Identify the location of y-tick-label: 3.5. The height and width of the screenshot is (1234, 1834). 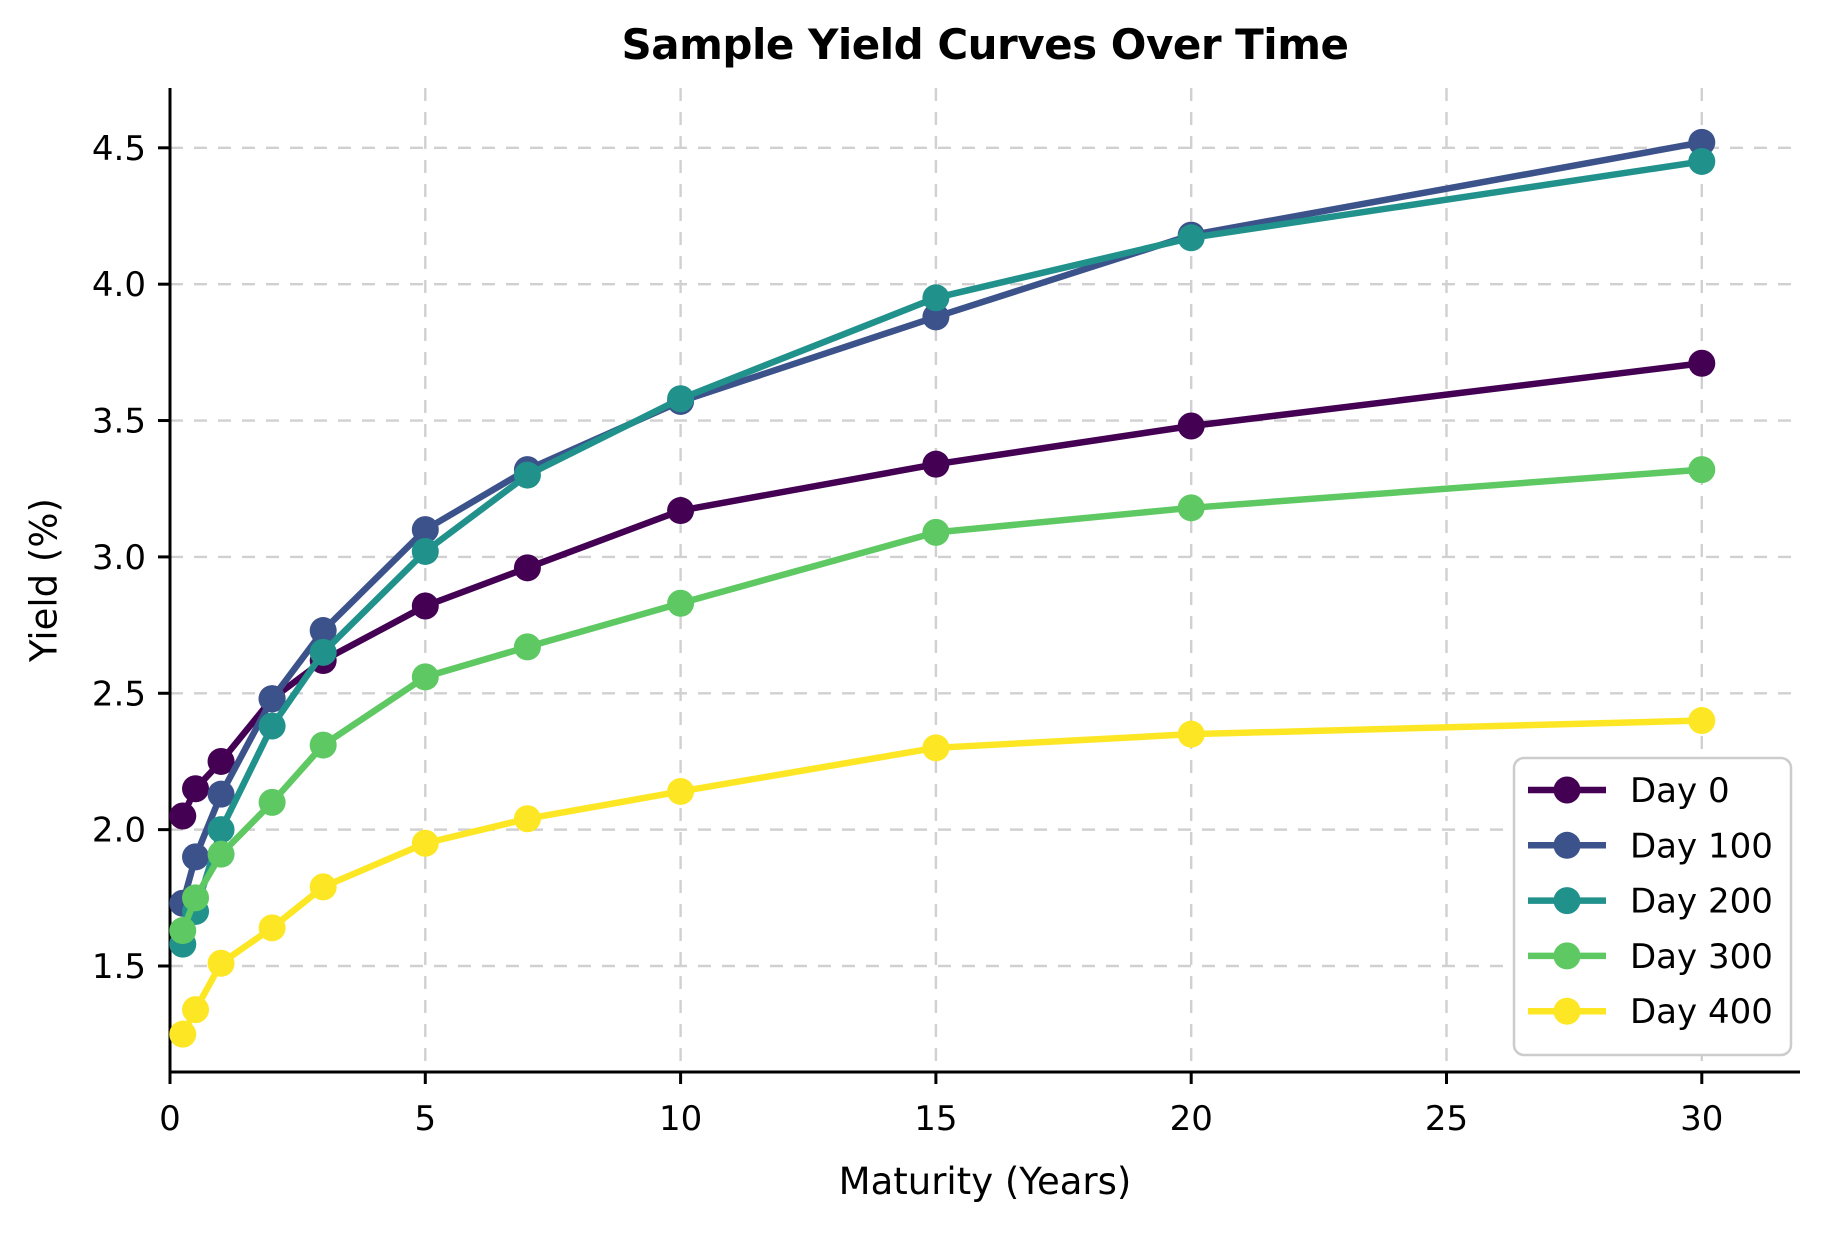
(119, 422).